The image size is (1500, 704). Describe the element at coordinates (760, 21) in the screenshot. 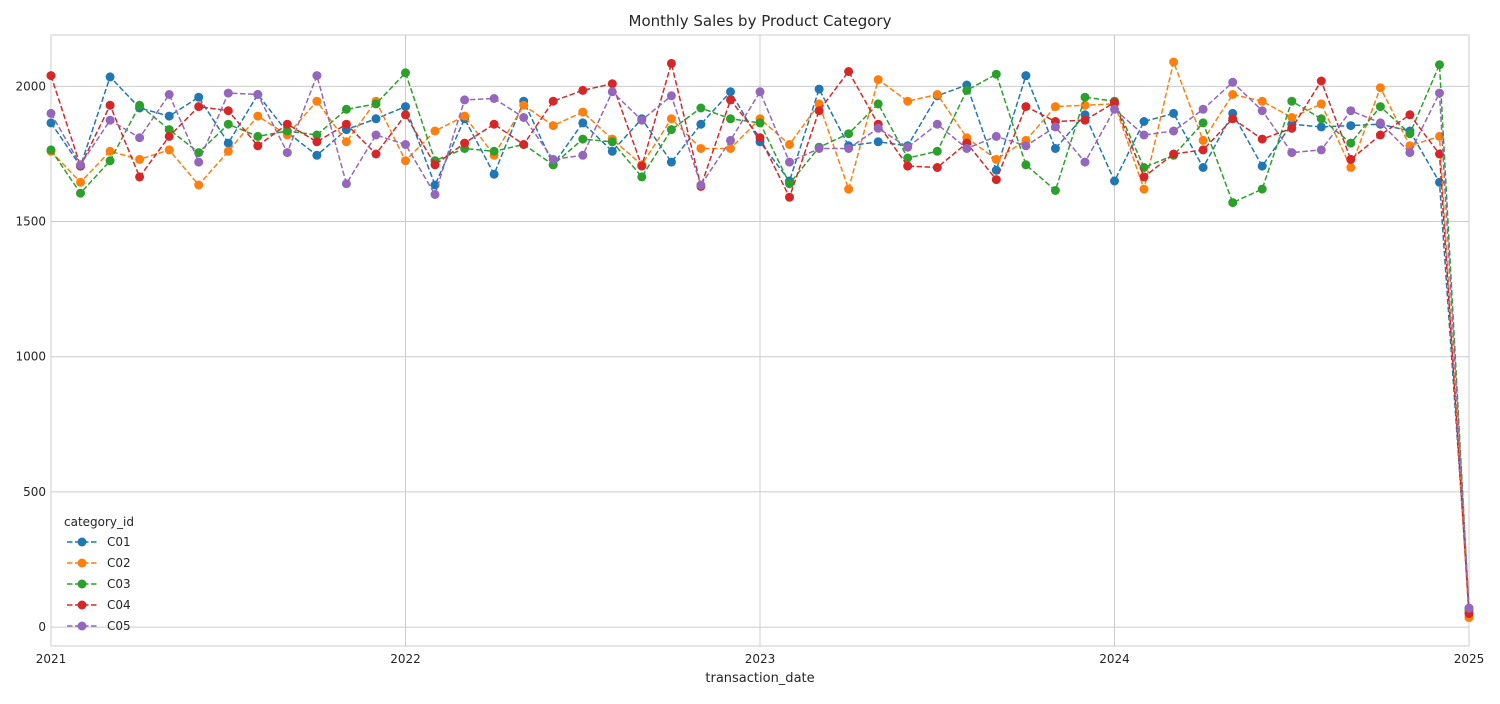

I see `chart-title: Monthly Sales by Product Category` at that location.